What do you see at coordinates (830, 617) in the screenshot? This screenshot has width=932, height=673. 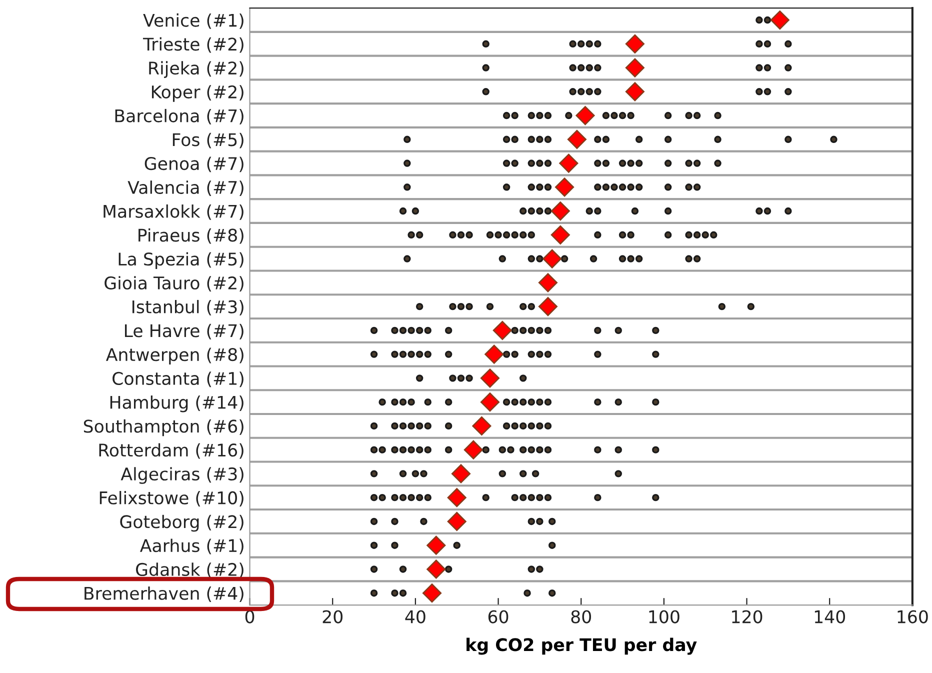 I see `x-tick-label: 140` at bounding box center [830, 617].